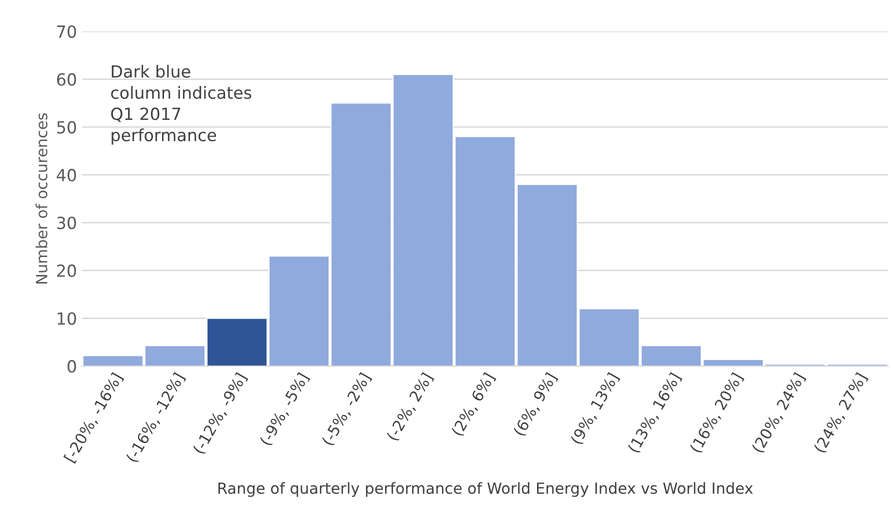 This screenshot has height=523, width=891. I want to click on y-tick-label: 0, so click(72, 366).